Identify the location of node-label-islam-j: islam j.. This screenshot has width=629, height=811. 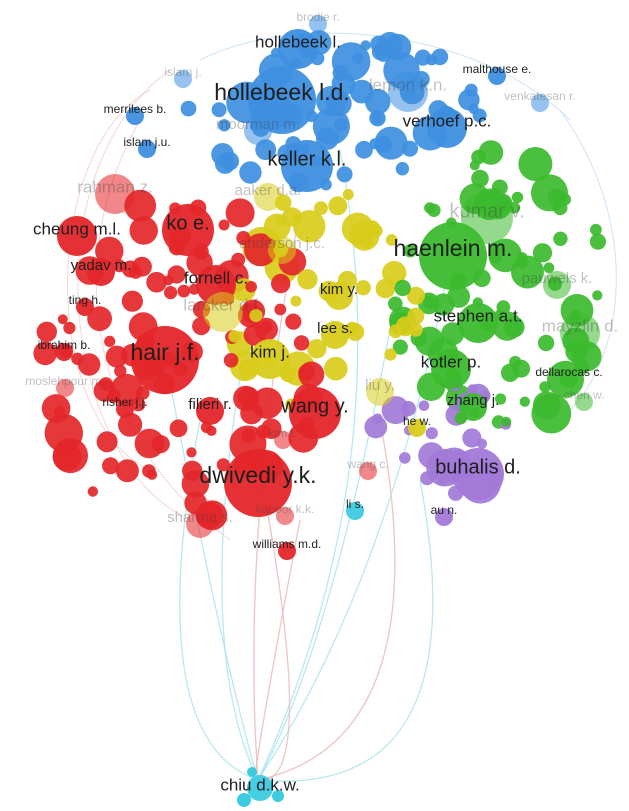
(182, 72).